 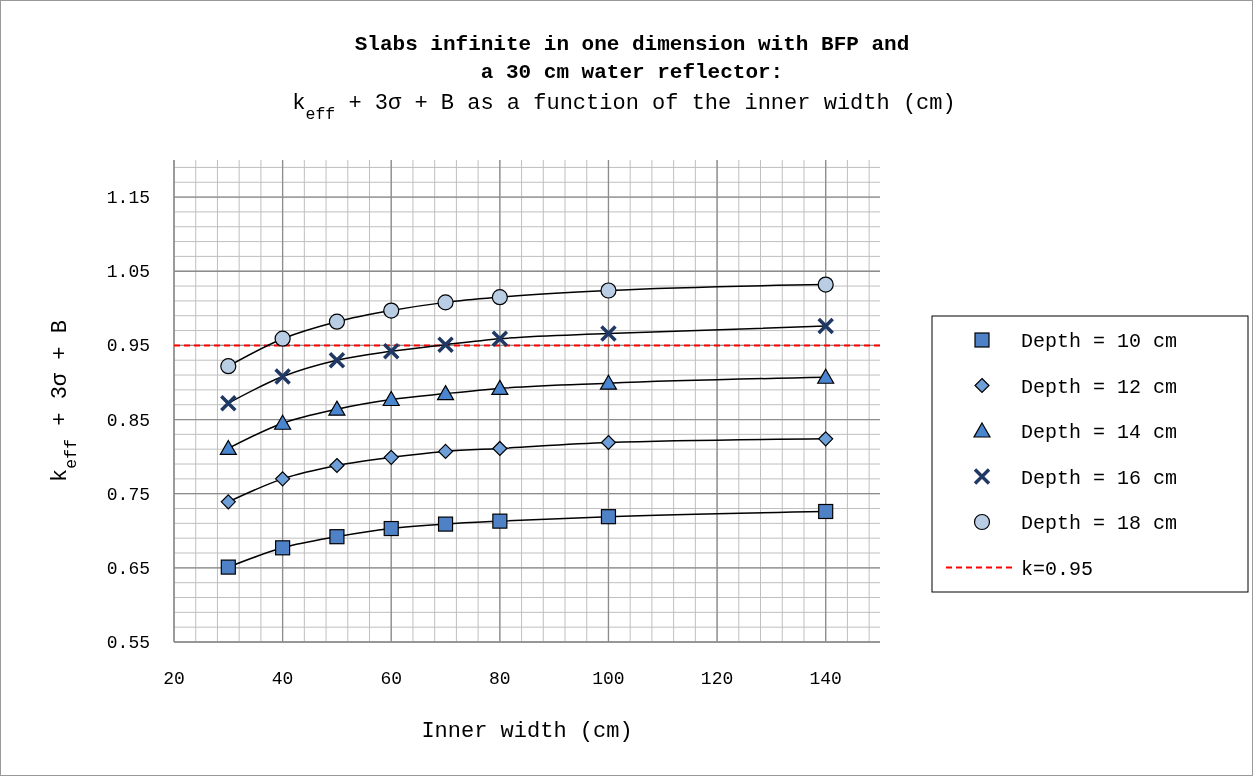 What do you see at coordinates (1099, 432) in the screenshot?
I see `legend-label: Depth = 14 cm` at bounding box center [1099, 432].